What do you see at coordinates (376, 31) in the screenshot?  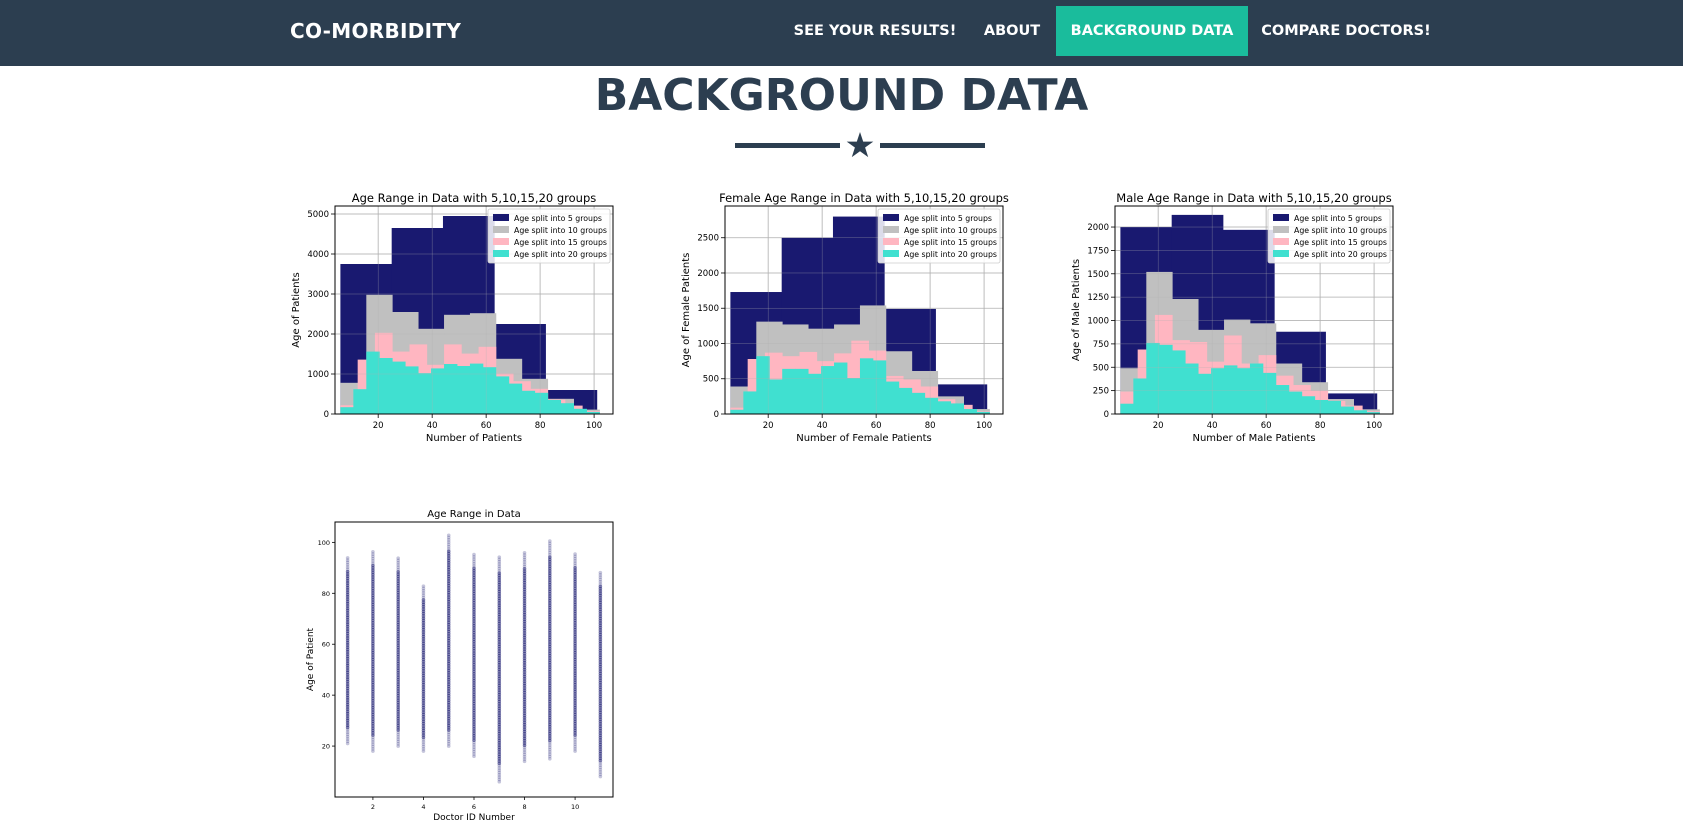 I see `brand-logo: CO-MORBIDITY` at bounding box center [376, 31].